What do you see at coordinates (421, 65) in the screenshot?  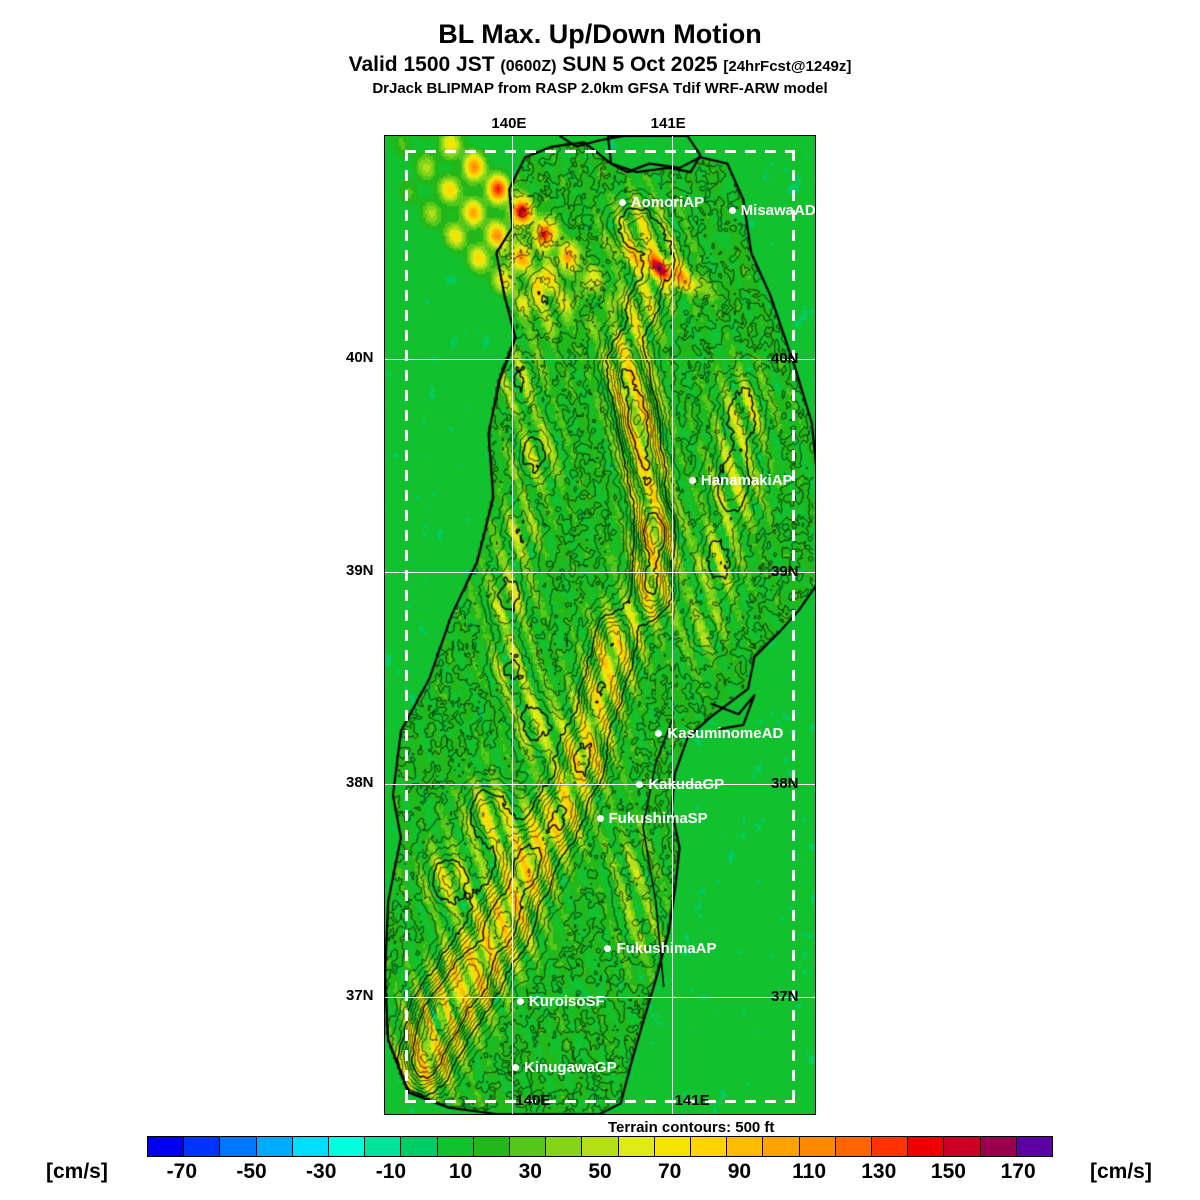 I see `valid-time: Valid 1500 JST` at bounding box center [421, 65].